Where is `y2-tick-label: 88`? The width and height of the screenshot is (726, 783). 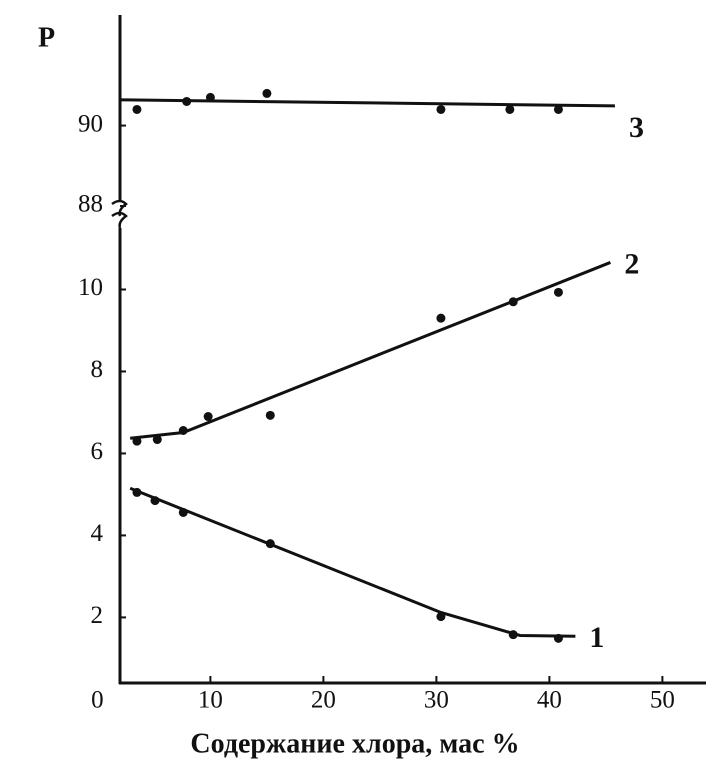
y2-tick-label: 88 is located at coordinates (90, 204).